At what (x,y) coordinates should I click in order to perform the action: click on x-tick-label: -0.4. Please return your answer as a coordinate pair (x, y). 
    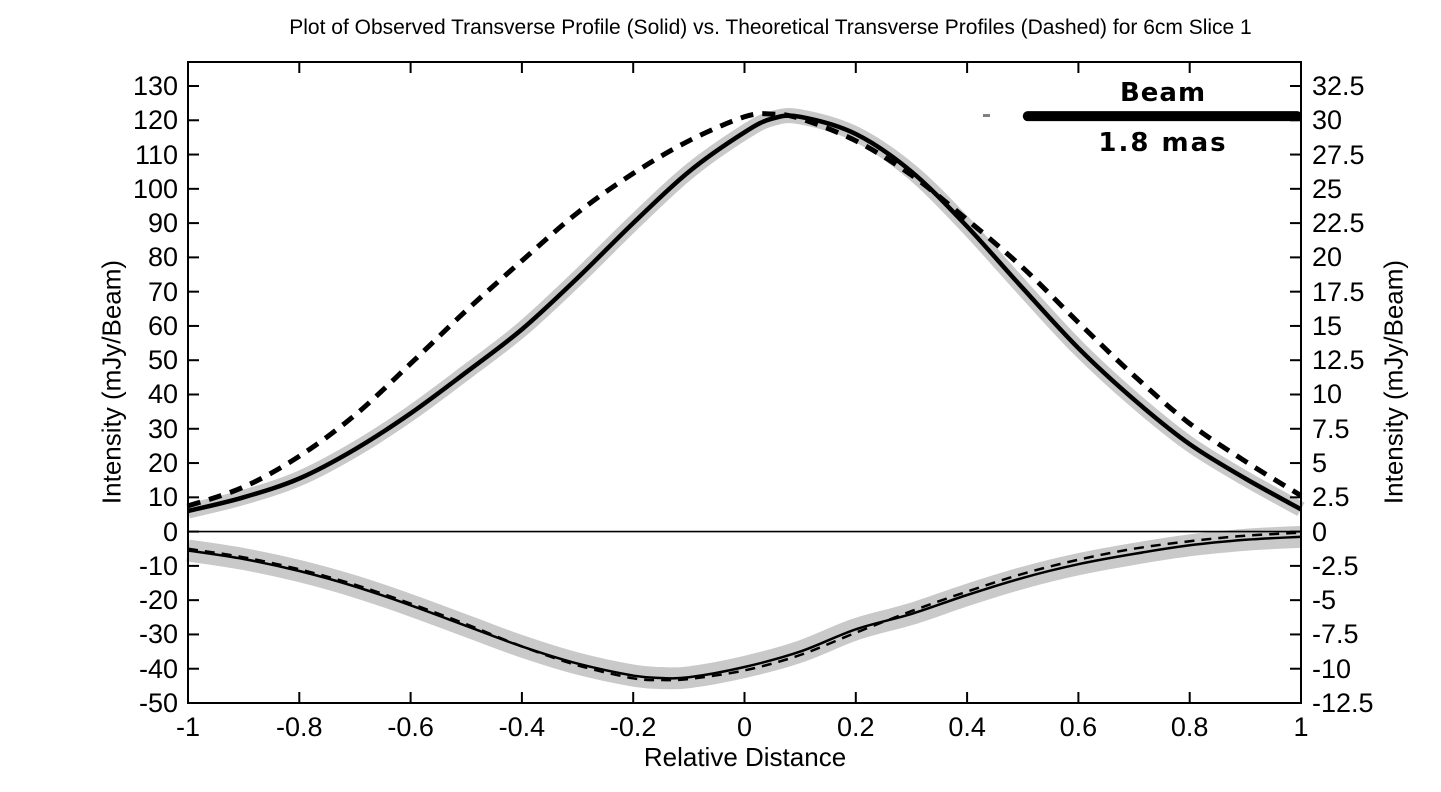
    Looking at the image, I should click on (522, 727).